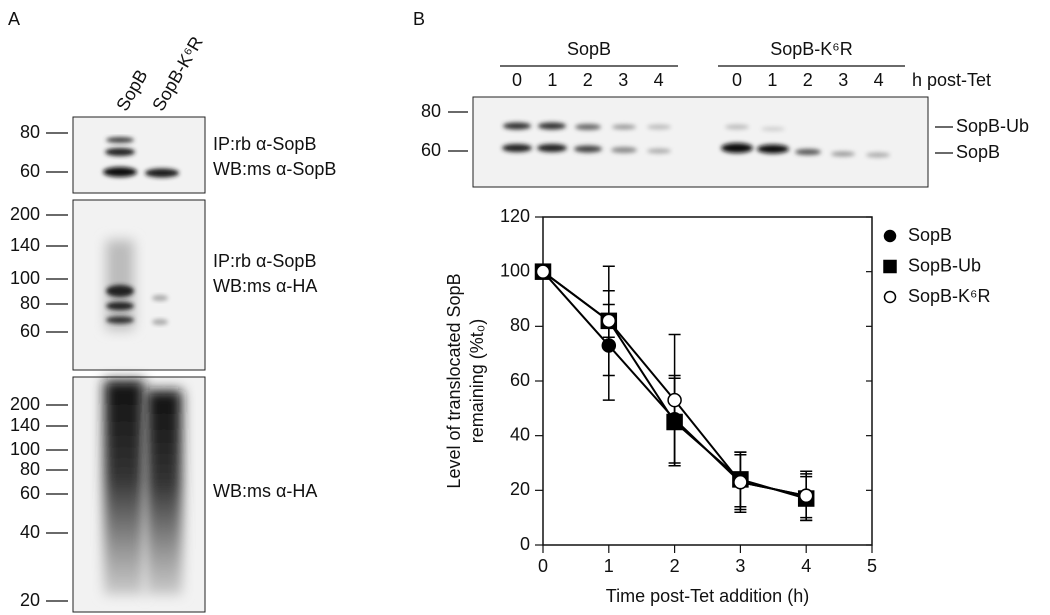 This screenshot has width=1050, height=615. What do you see at coordinates (520, 325) in the screenshot?
I see `y-tick-label: 80` at bounding box center [520, 325].